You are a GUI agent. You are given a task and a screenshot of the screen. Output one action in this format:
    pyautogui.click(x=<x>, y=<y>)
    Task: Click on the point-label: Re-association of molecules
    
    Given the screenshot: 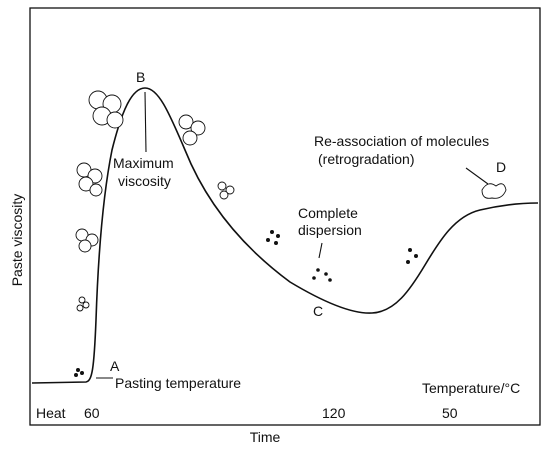 What is the action you would take?
    pyautogui.click(x=401, y=141)
    